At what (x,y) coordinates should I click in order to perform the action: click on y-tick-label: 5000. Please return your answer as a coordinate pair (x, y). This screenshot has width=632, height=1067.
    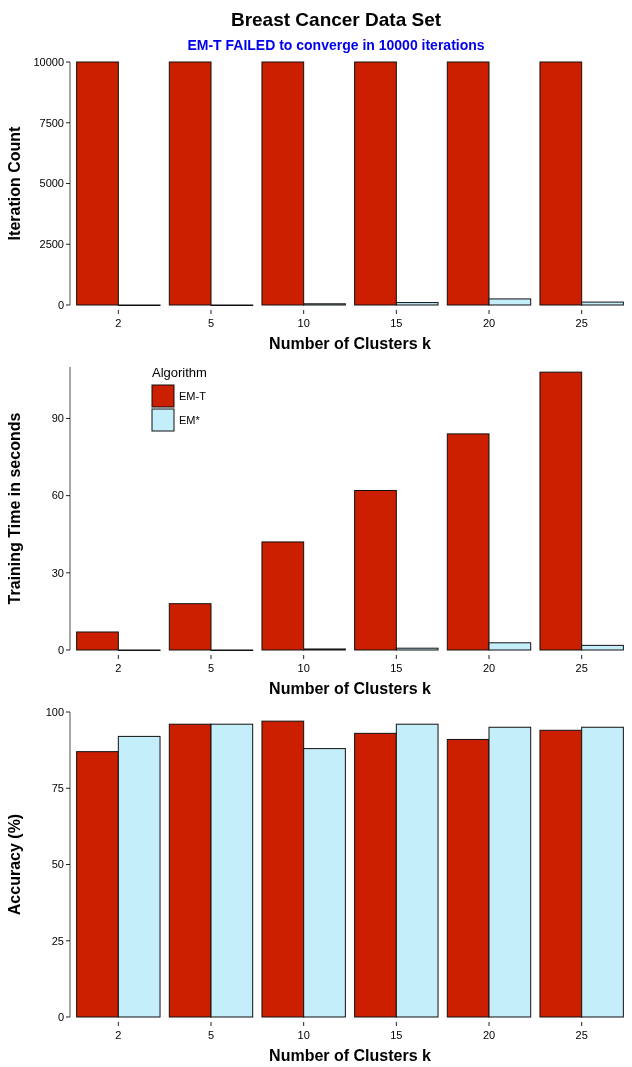
    Looking at the image, I should click on (51, 183).